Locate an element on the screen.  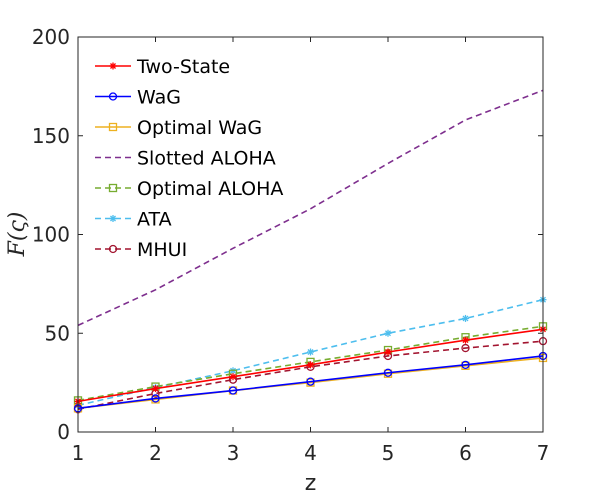
x-tick-label: 2 is located at coordinates (155, 453).